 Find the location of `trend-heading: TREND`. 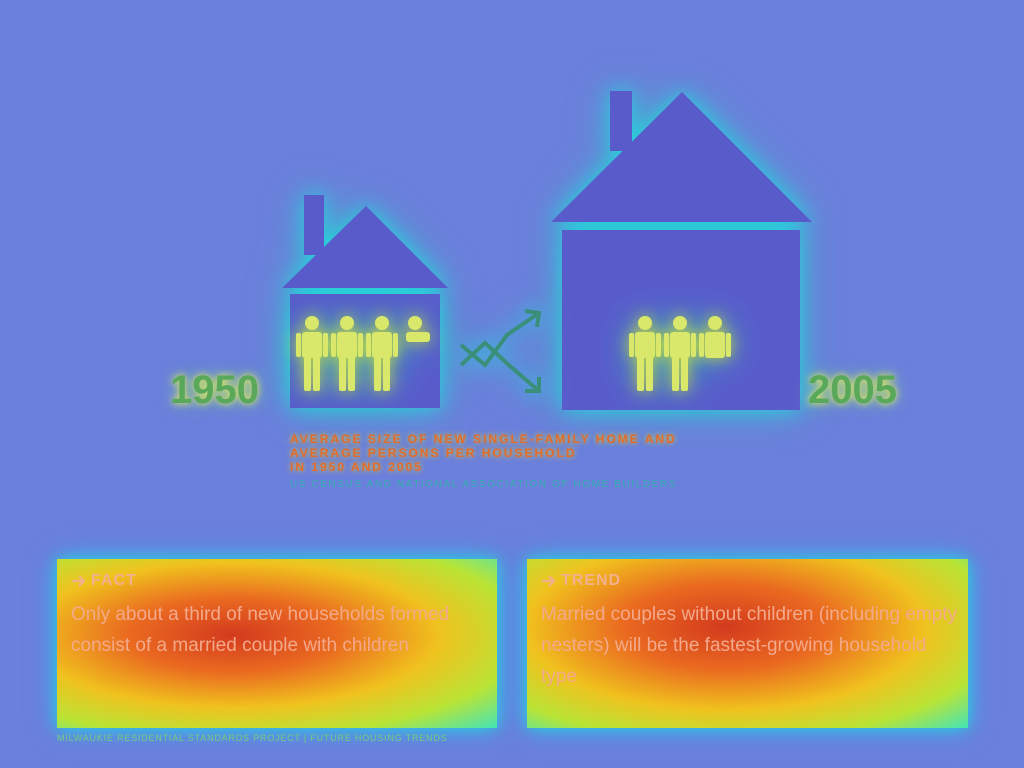

trend-heading: TREND is located at coordinates (581, 581).